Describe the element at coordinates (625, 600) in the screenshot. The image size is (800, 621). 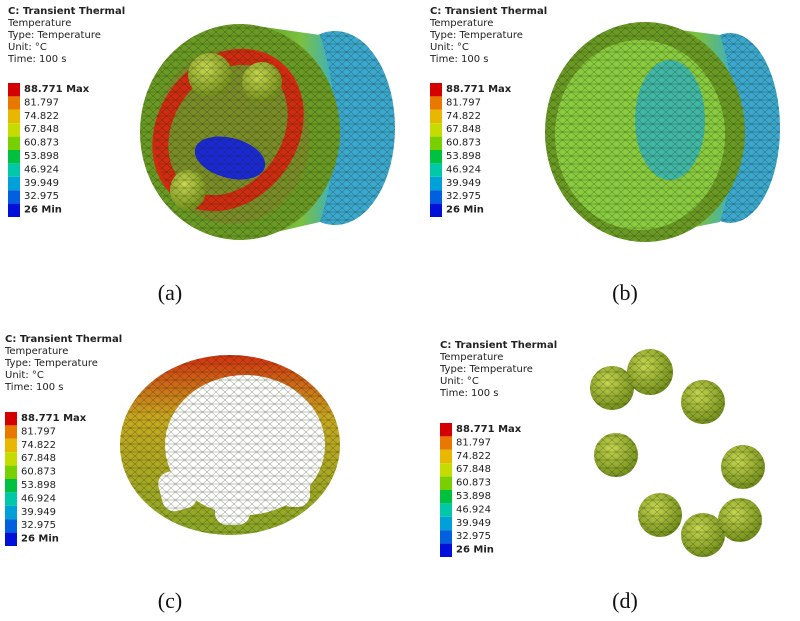
I see `caption: (d)` at that location.